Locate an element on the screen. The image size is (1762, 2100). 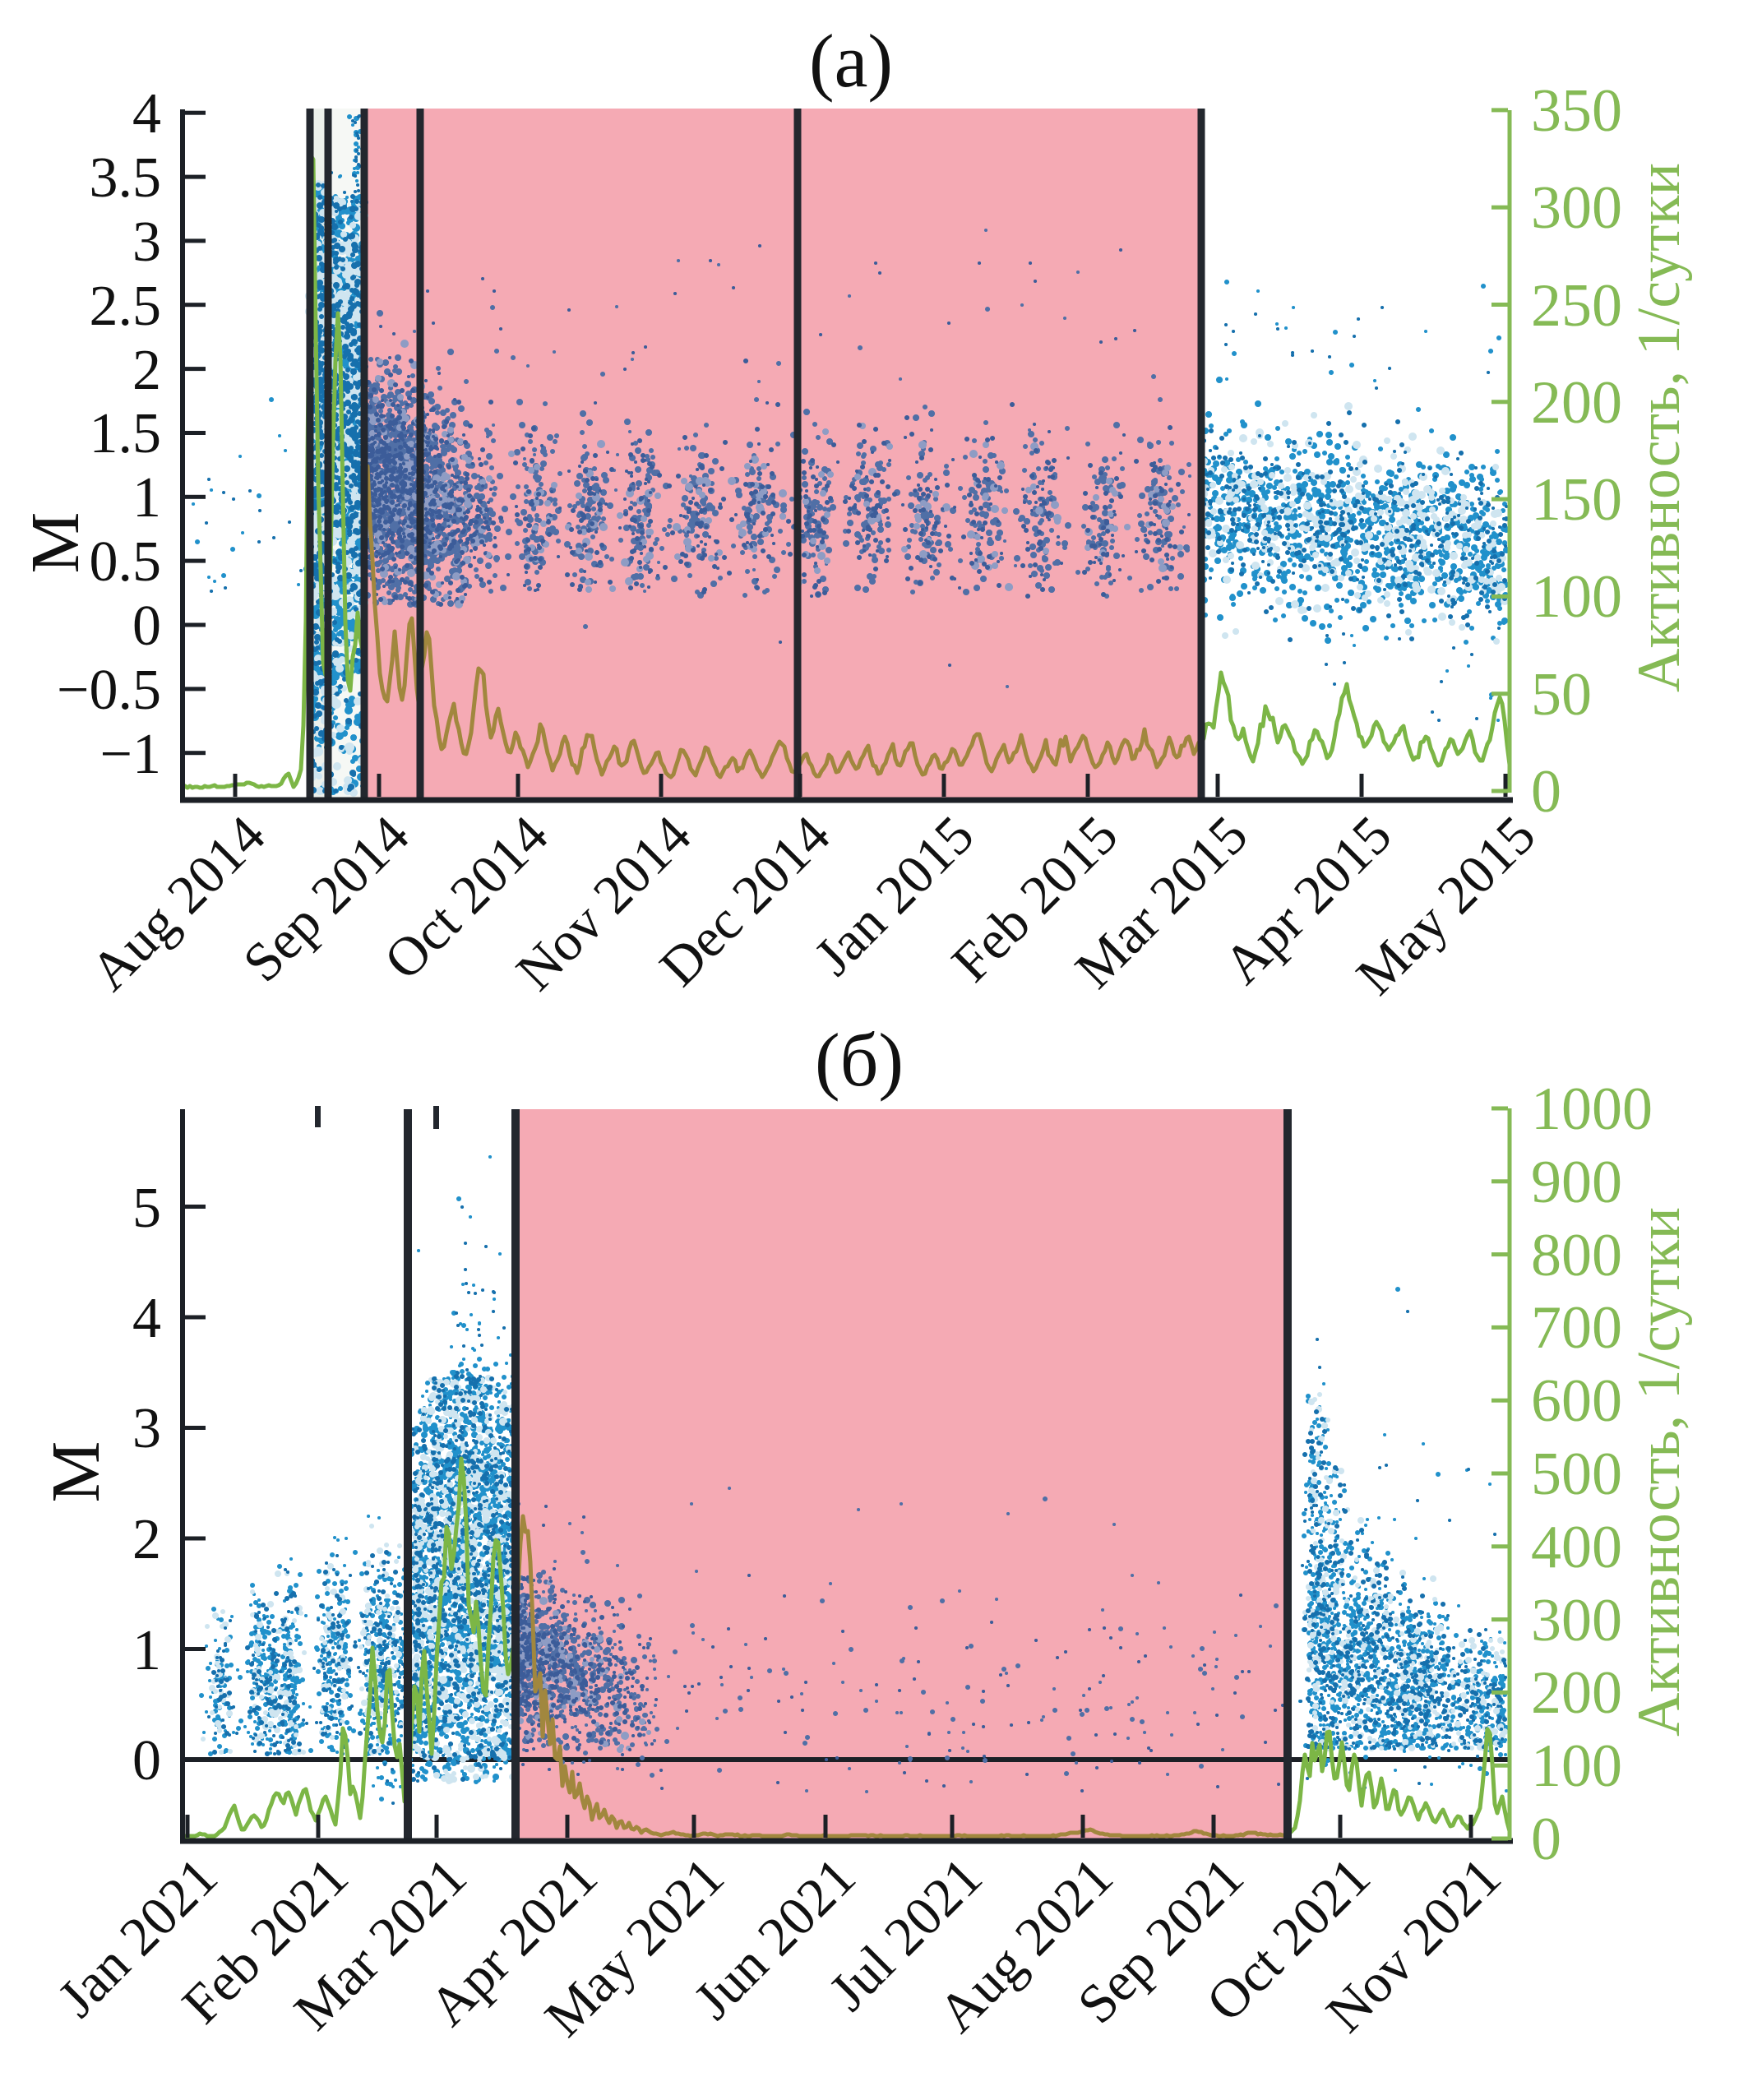
svg-text: 1.5 is located at coordinates (126, 433).